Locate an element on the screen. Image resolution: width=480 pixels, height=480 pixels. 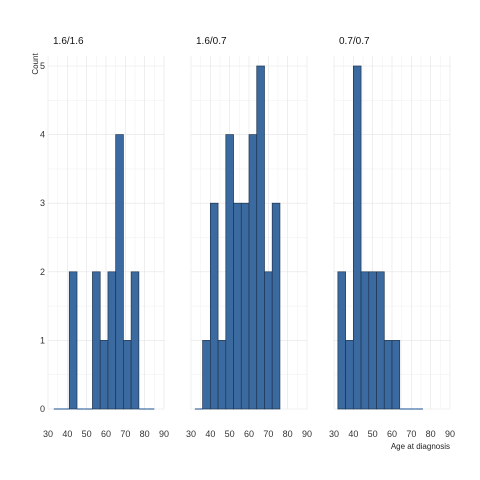
panel-title: 1.6/0.7 is located at coordinates (211, 41).